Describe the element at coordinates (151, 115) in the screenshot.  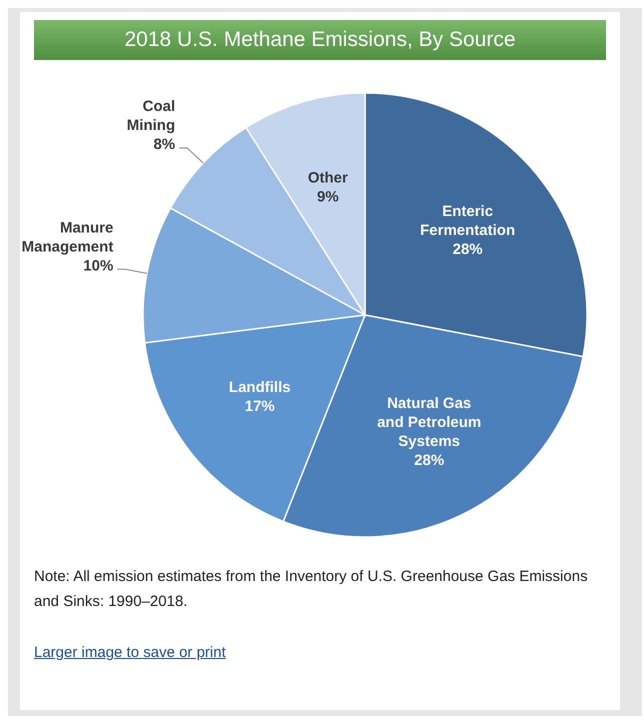
I see `slice-label: Coal Mining` at that location.